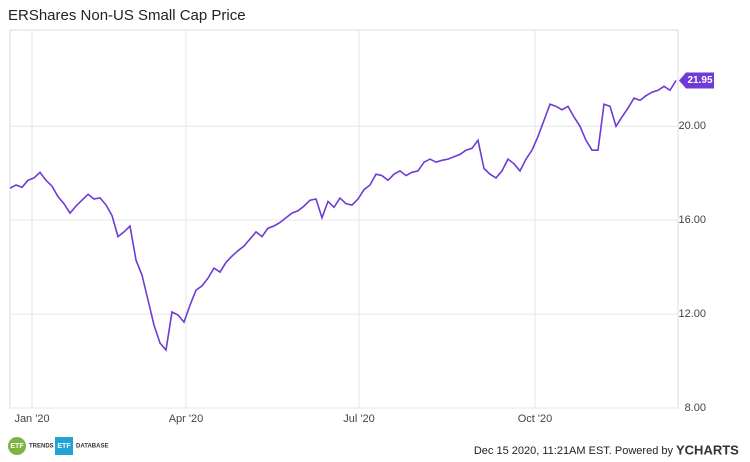 The width and height of the screenshot is (750, 462). I want to click on logo2-icon, so click(64, 446).